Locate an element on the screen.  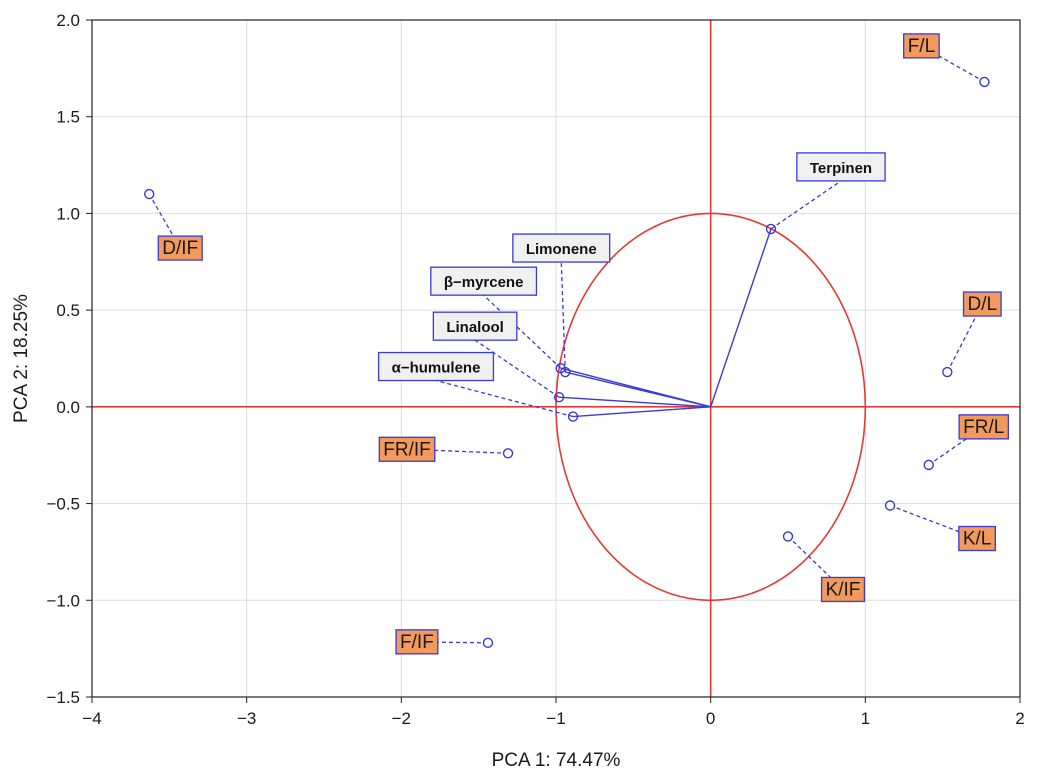
observation-label: FR/L is located at coordinates (983, 427).